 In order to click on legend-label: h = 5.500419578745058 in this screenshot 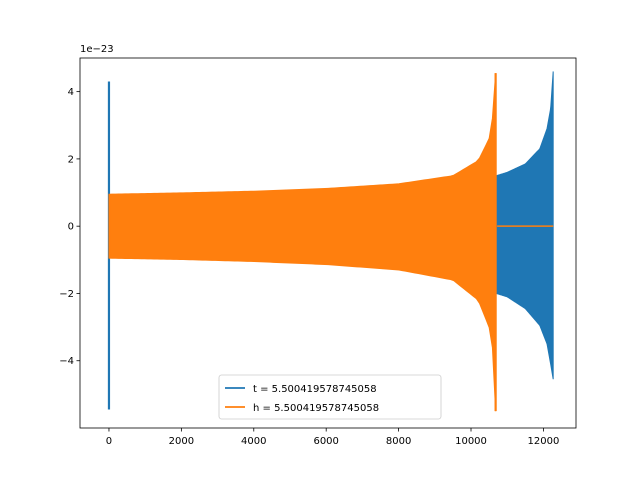, I will do `click(316, 408)`.